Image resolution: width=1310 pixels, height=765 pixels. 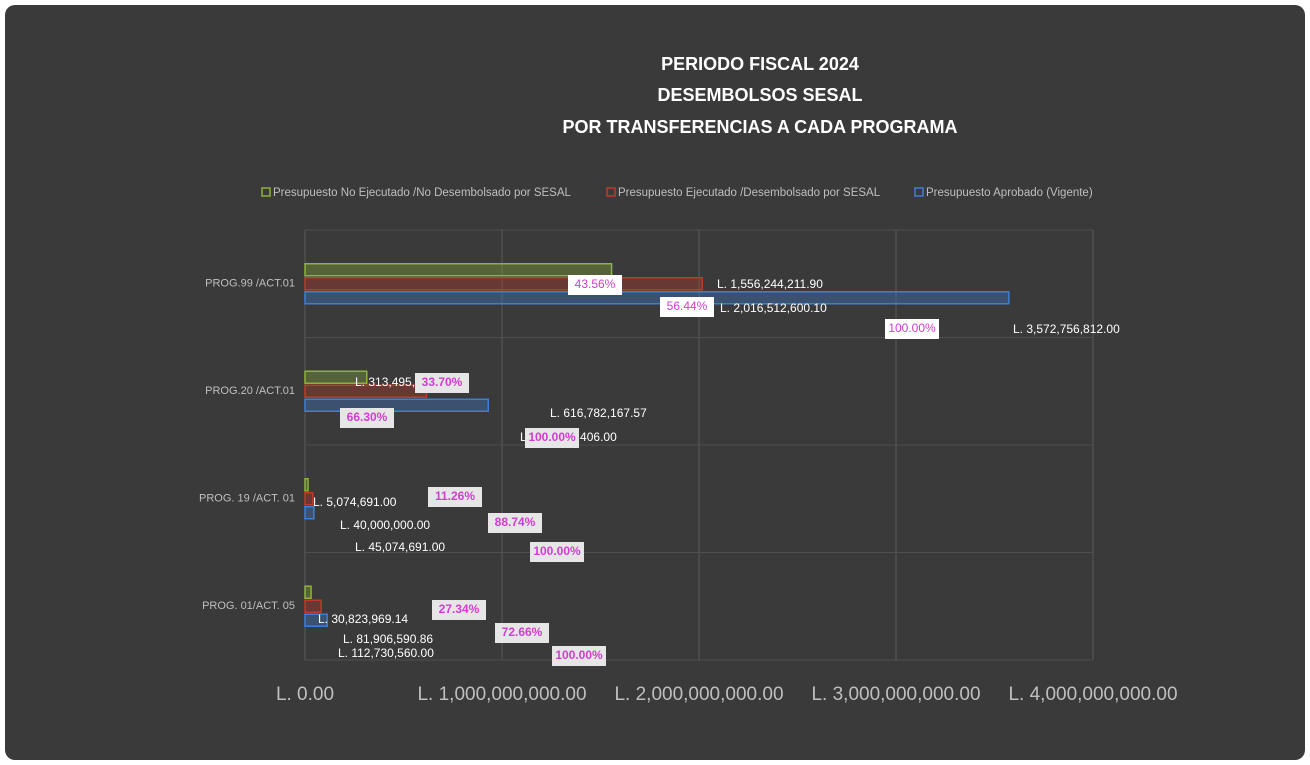 I want to click on category-label: PROG.99 /ACT.01, so click(x=250, y=284).